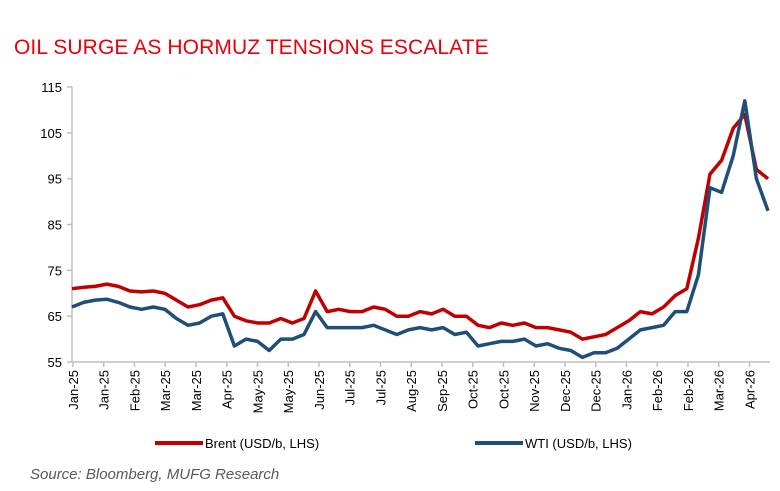 The width and height of the screenshot is (780, 491). I want to click on y-tick-label: 115, so click(51, 87).